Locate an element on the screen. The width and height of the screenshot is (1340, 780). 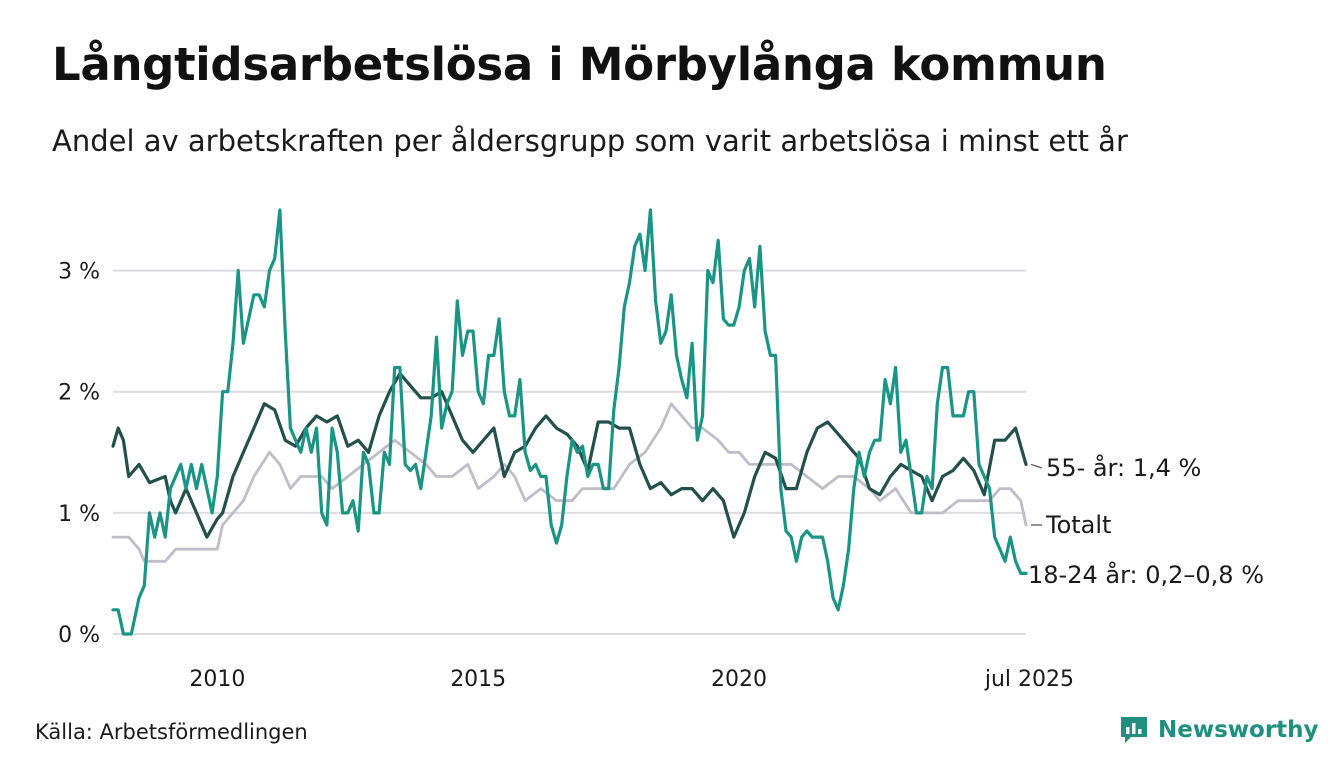
x-tick-label: jul 2025 is located at coordinates (1029, 679).